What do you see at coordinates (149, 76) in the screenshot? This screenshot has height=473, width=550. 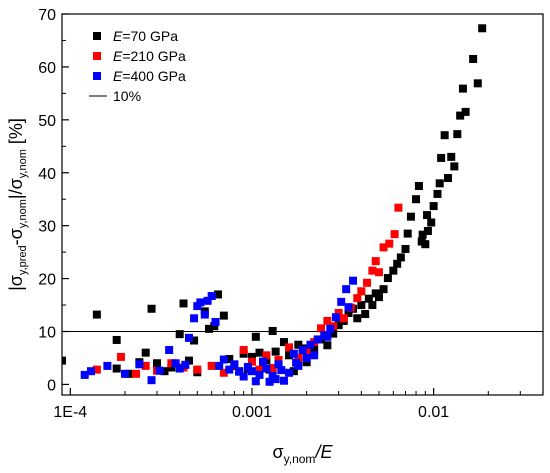 I see `legend-label-2: E=400 GPa` at bounding box center [149, 76].